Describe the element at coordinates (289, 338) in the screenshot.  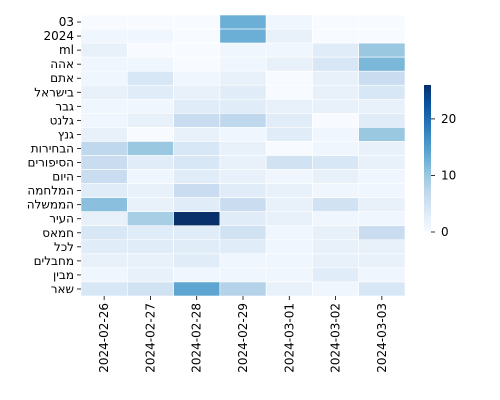
I see `x-tick-label: 2024-03-01` at that location.